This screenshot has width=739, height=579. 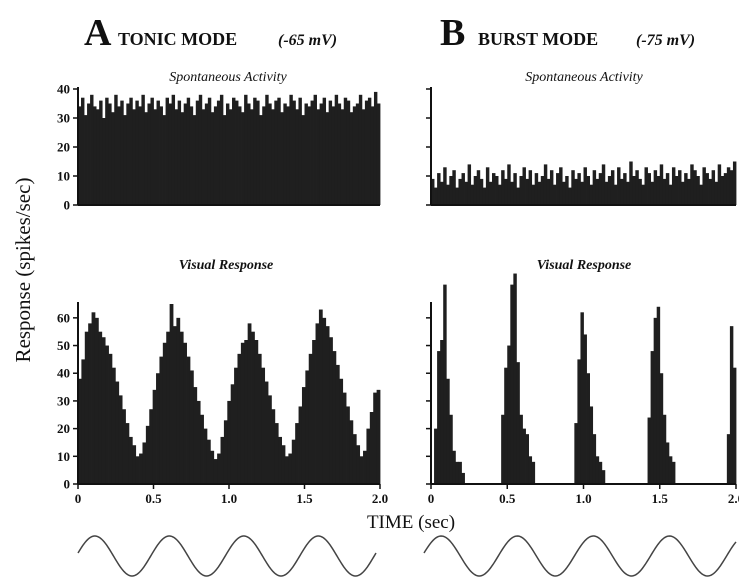 What do you see at coordinates (63, 176) in the screenshot?
I see `y-tick-label: 10` at bounding box center [63, 176].